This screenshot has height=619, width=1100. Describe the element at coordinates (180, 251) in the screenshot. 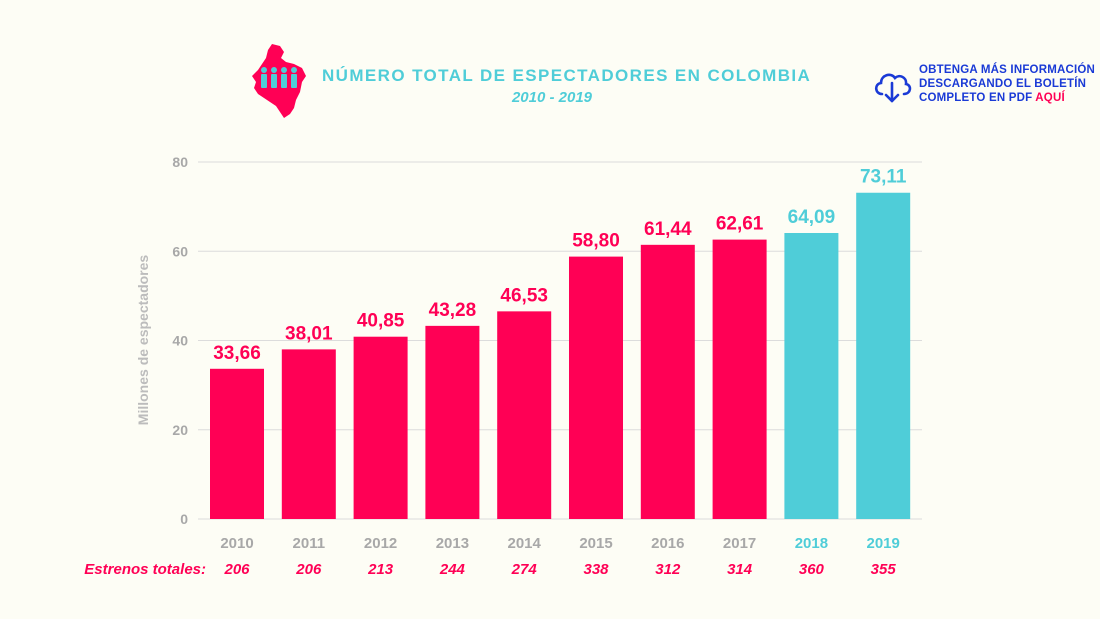

I see `y-tick-60: 60` at that location.